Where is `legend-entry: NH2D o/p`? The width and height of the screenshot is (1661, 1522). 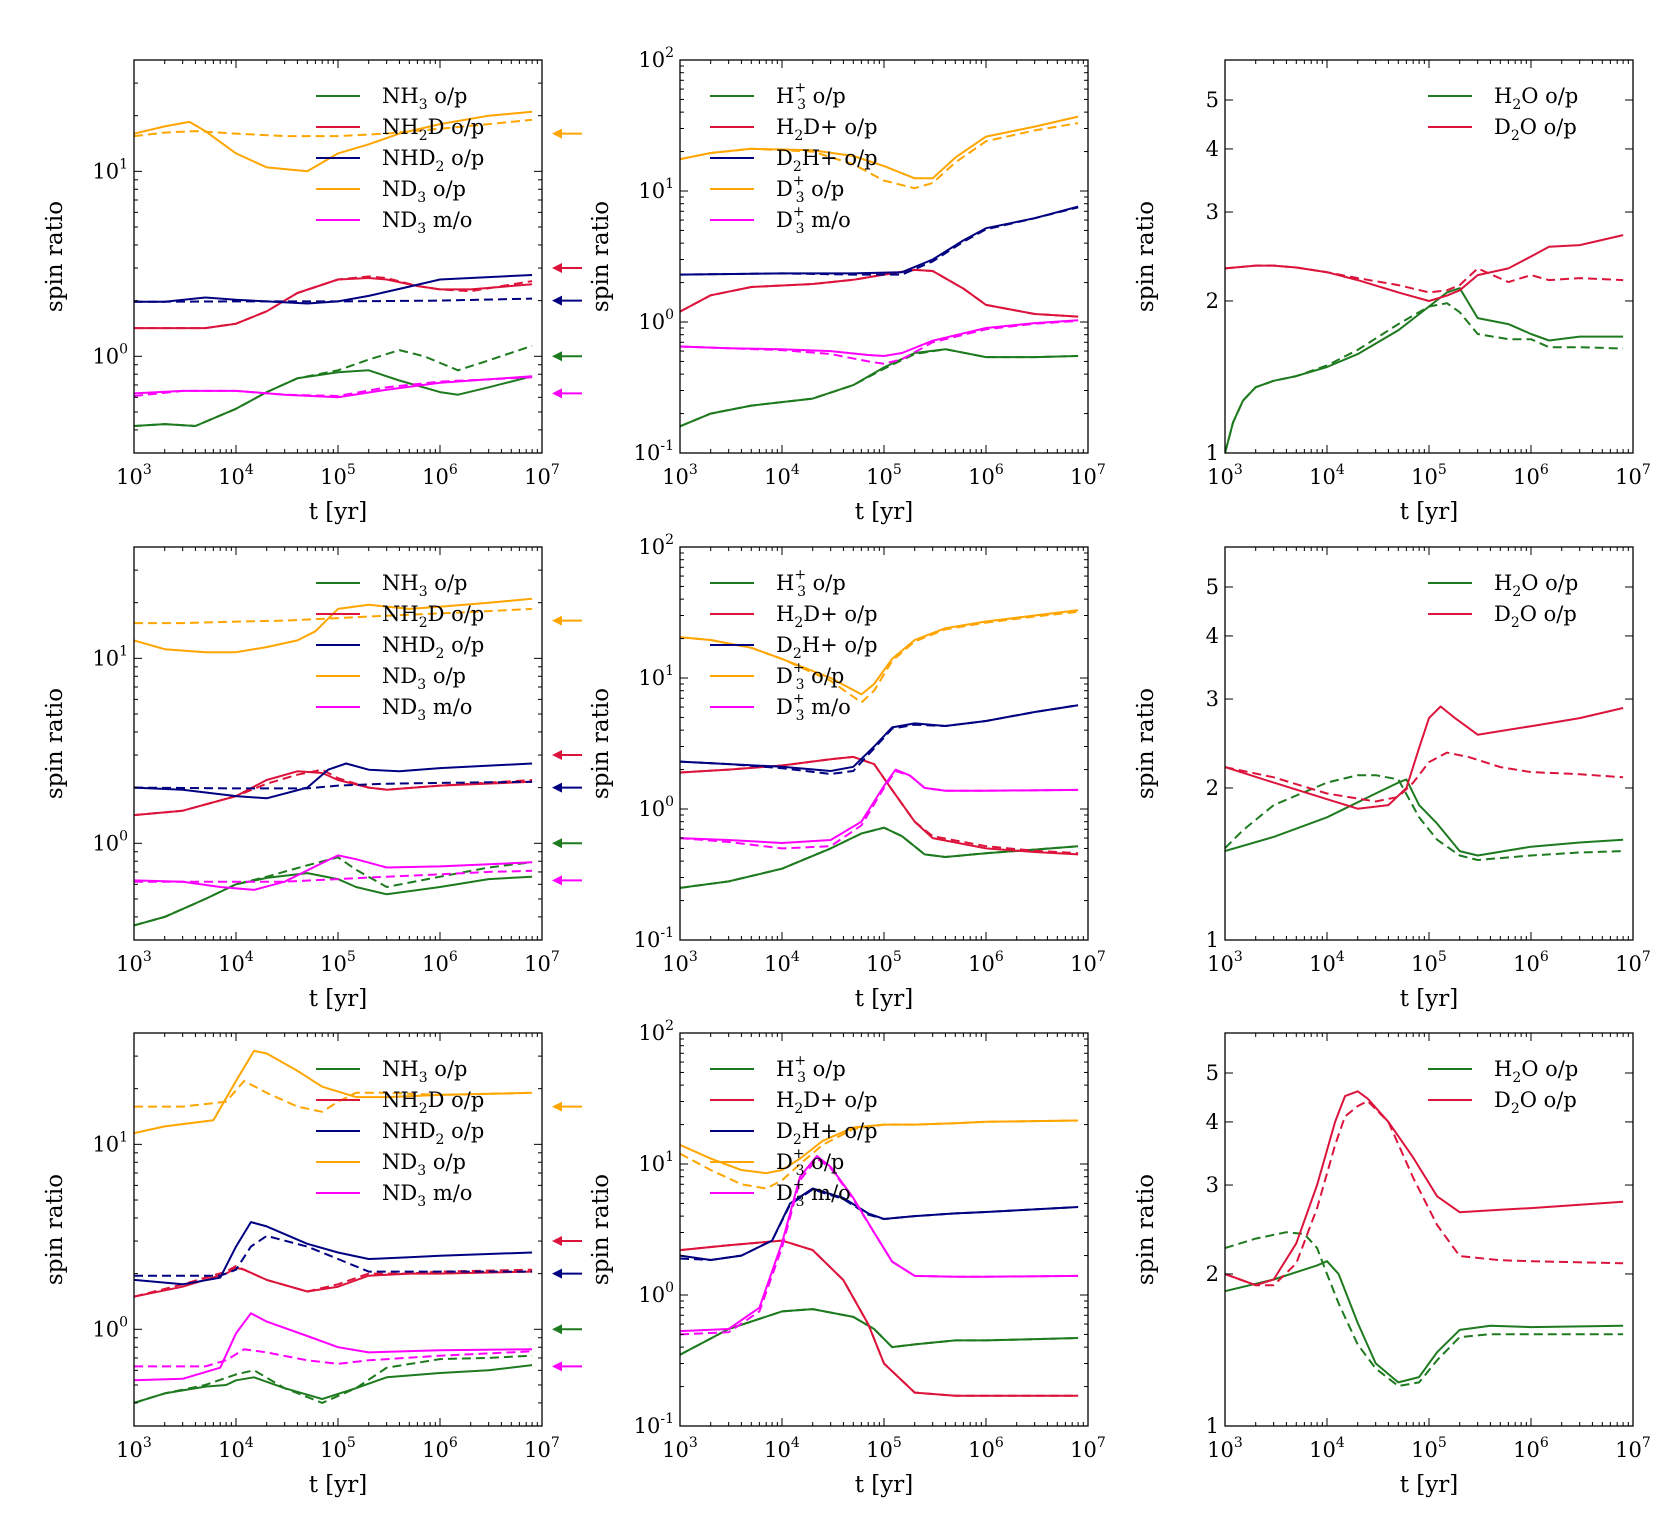
legend-entry: NH2D o/p is located at coordinates (433, 1102).